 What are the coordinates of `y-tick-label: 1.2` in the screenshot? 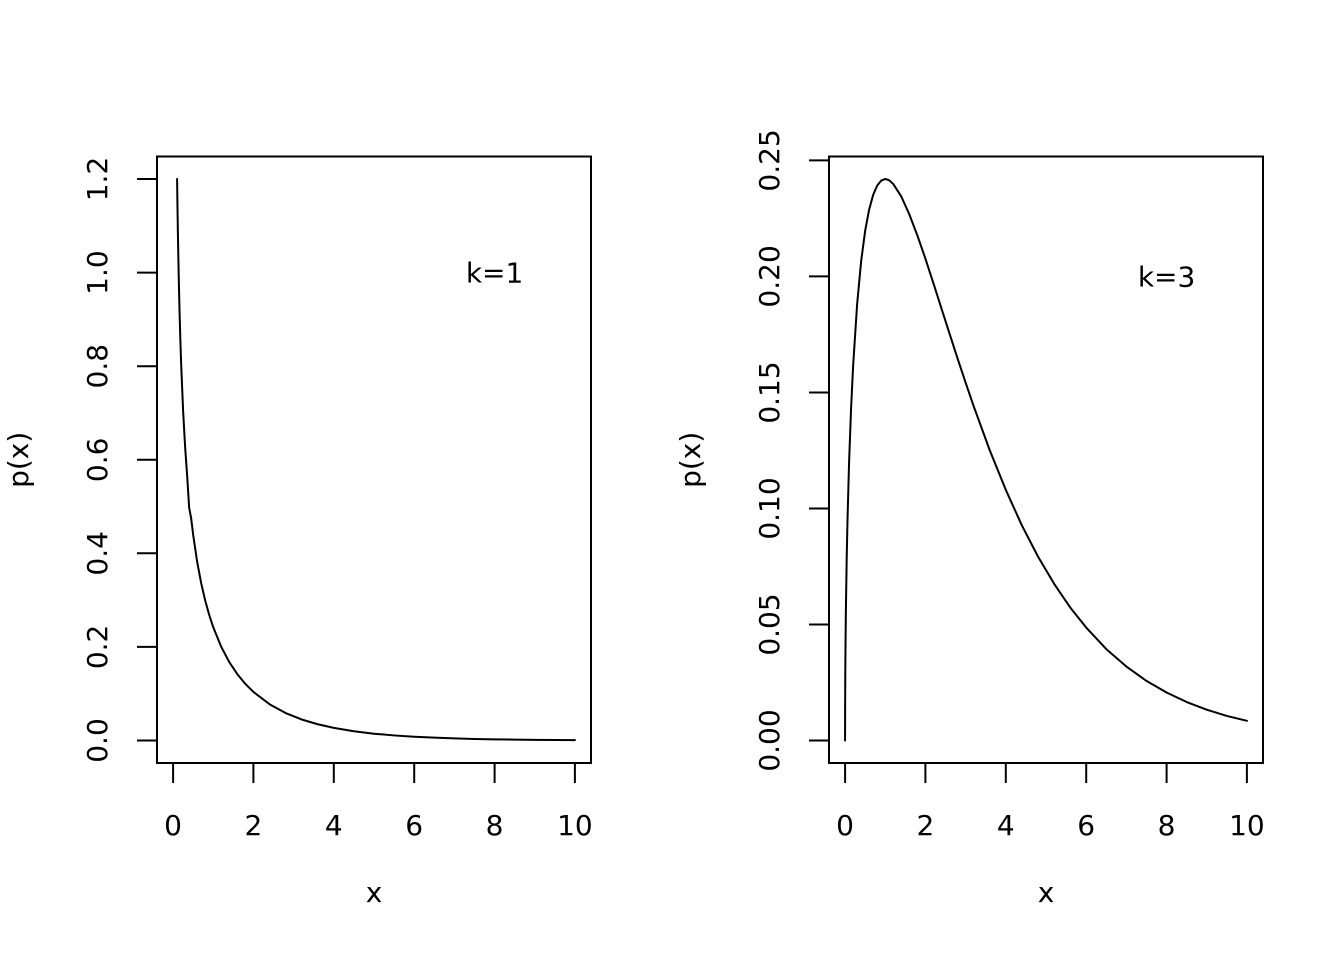 It's located at (97, 179).